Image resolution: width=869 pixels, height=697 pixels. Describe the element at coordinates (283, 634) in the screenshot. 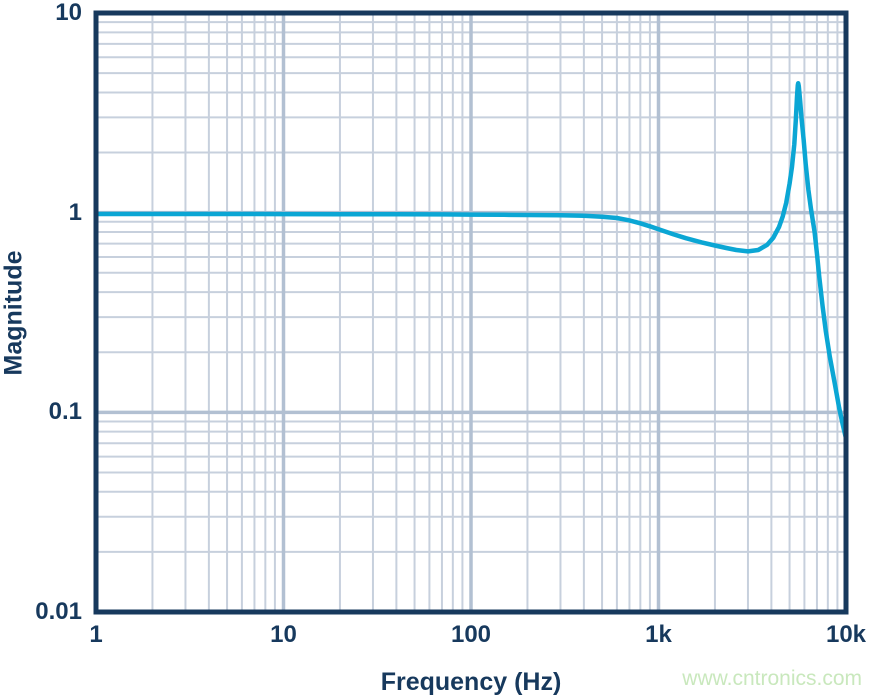

I see `x-tick-label-10: 10` at that location.